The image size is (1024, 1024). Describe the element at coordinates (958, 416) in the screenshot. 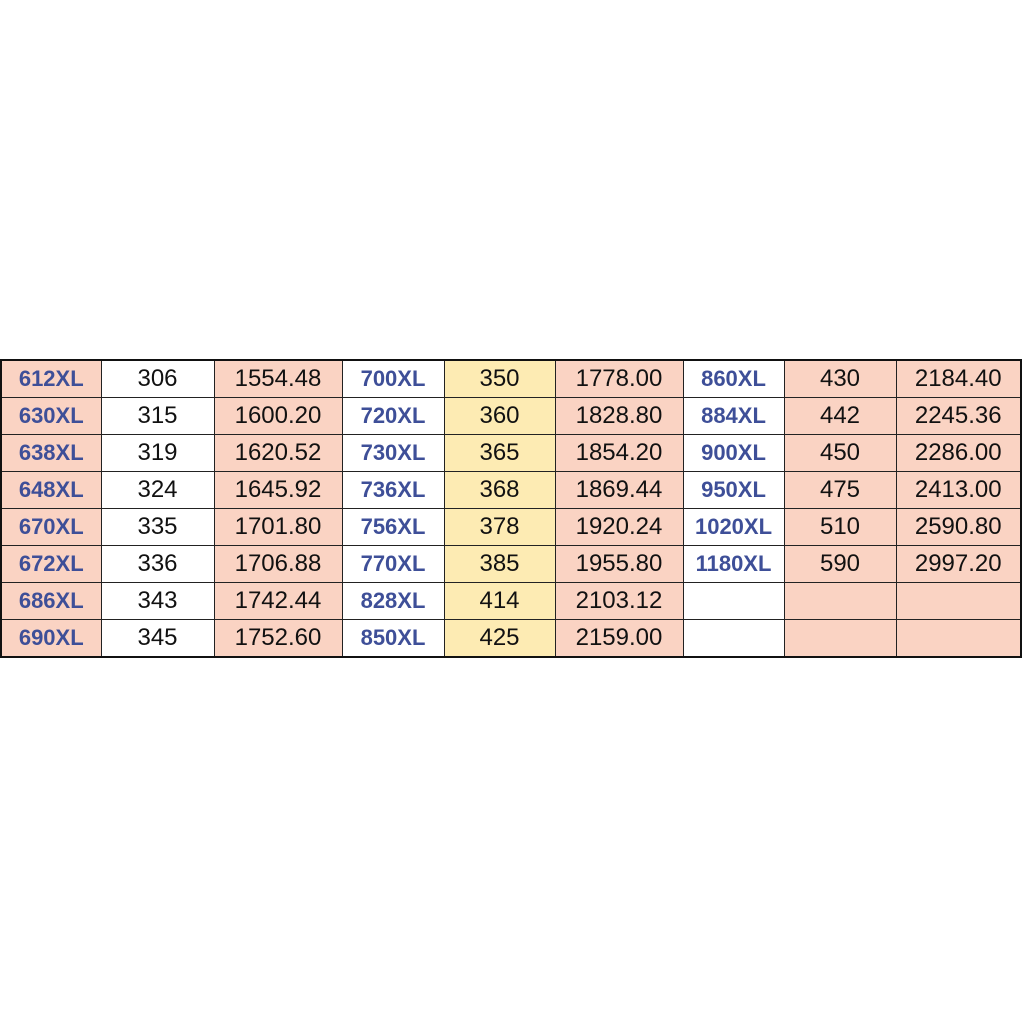

I see `value-cell: 2245.36` at that location.